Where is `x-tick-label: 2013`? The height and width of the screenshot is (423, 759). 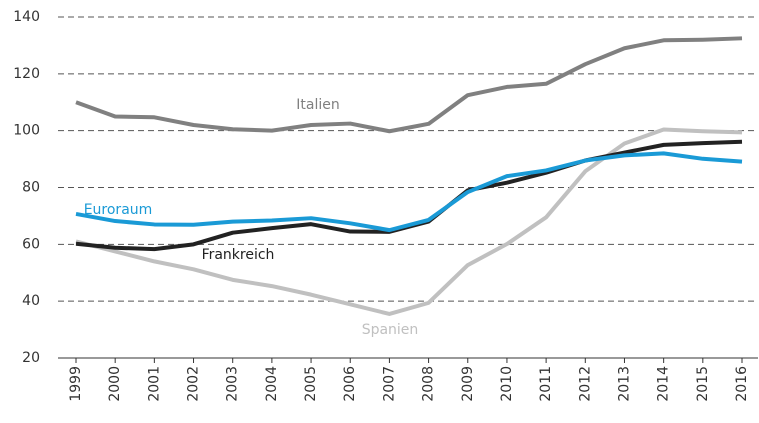
x-tick-label: 2013 is located at coordinates (624, 384).